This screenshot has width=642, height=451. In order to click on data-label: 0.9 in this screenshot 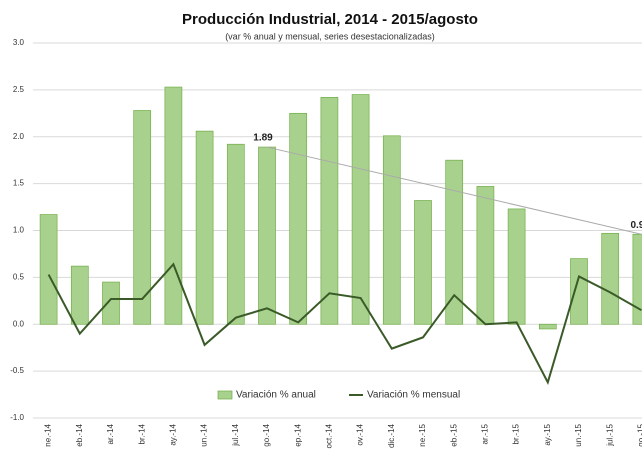, I will do `click(636, 225)`.